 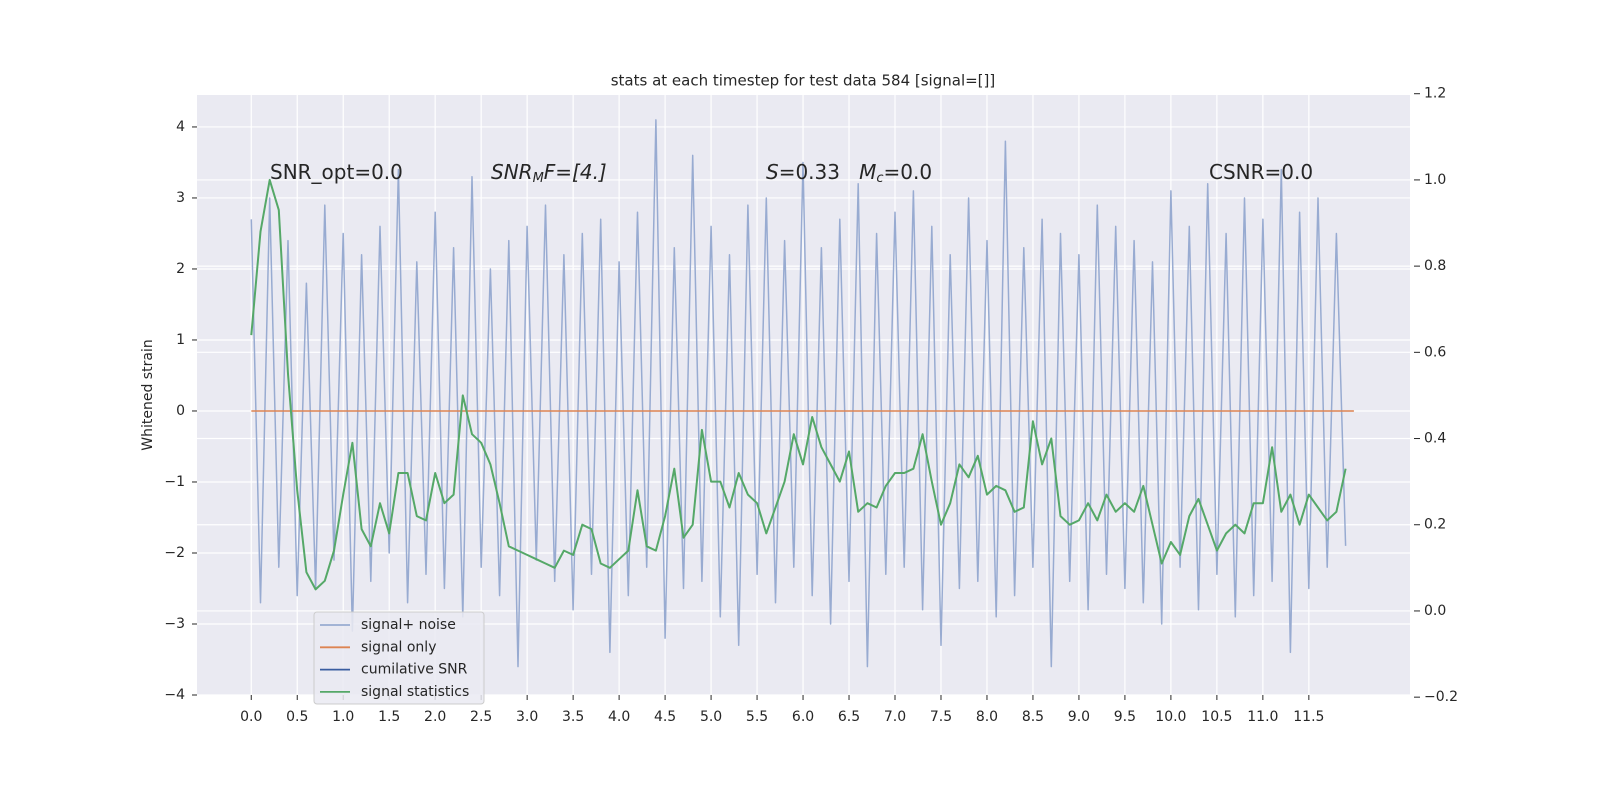 I want to click on x-tick-label: 3.0, so click(x=527, y=717).